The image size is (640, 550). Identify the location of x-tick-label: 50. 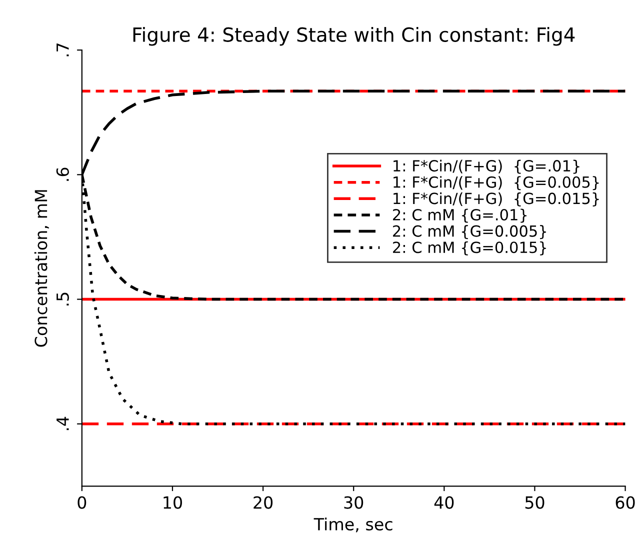
(534, 502).